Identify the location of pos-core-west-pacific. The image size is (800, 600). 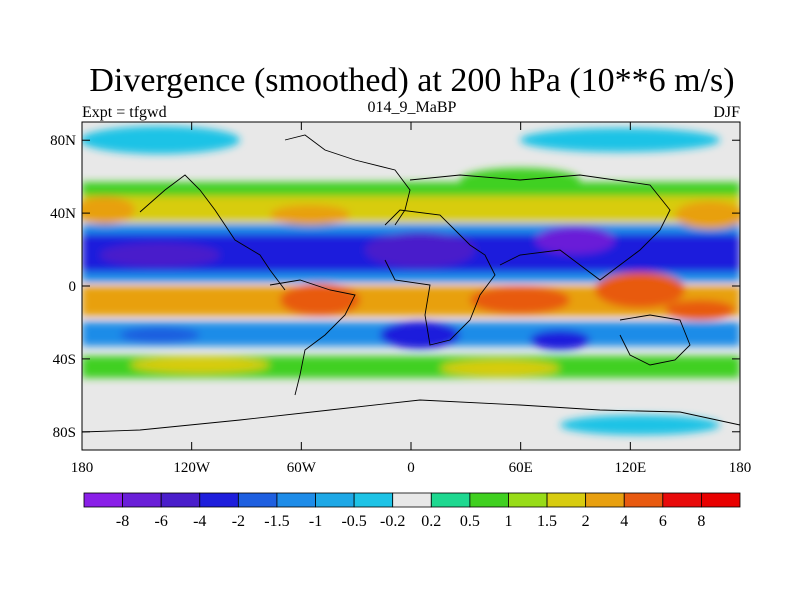
(700, 310).